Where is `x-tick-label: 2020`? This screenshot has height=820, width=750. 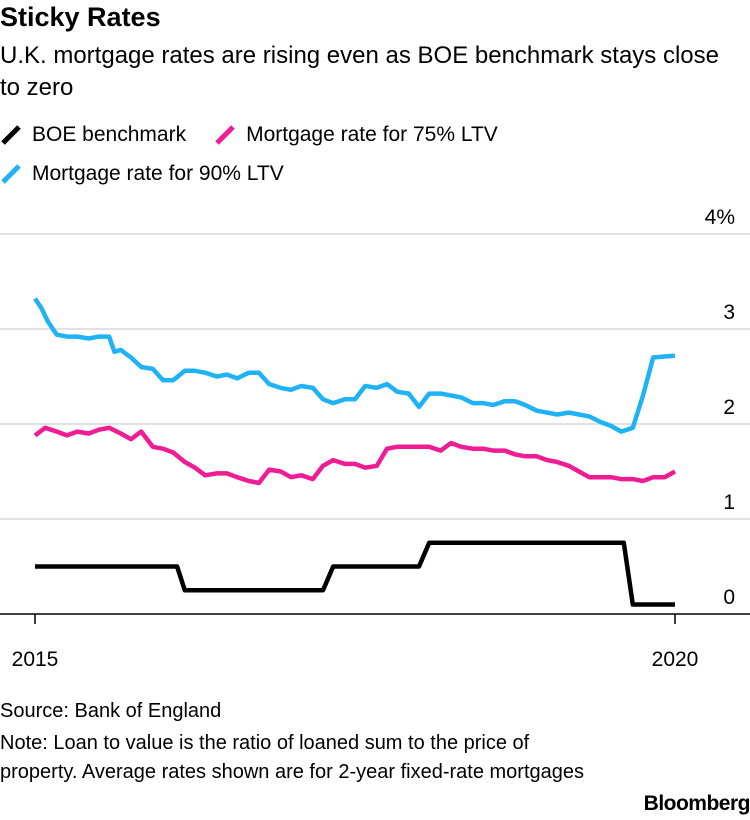
x-tick-label: 2020 is located at coordinates (675, 659).